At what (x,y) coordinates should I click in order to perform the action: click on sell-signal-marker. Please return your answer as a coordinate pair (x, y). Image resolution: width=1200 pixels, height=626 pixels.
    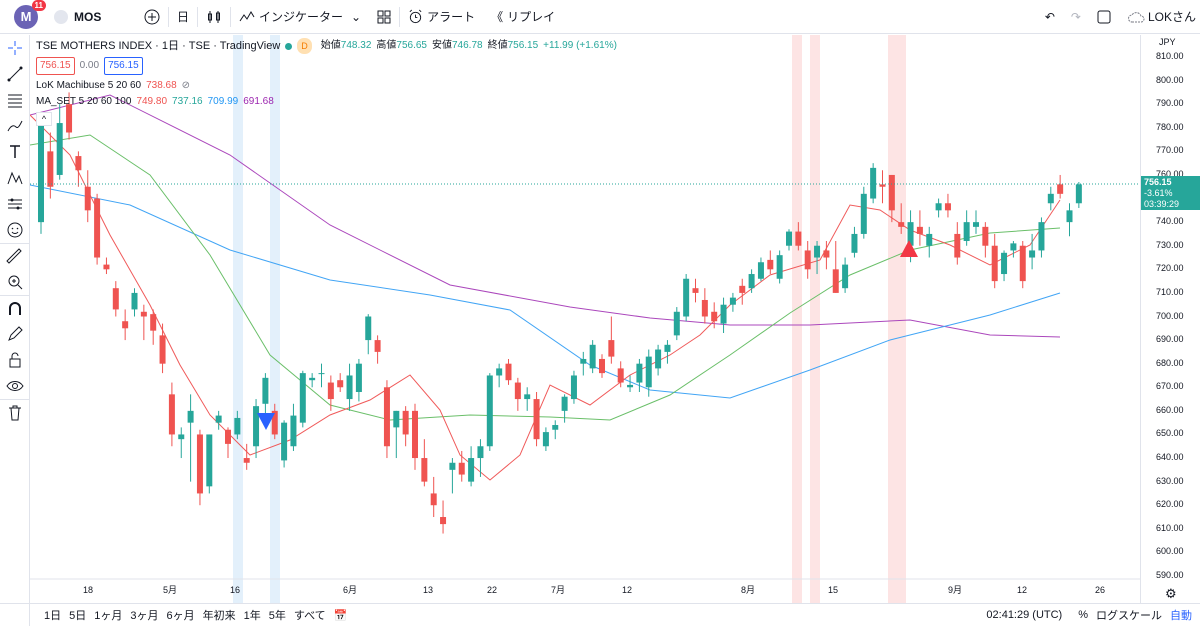
    Looking at the image, I should click on (266, 421).